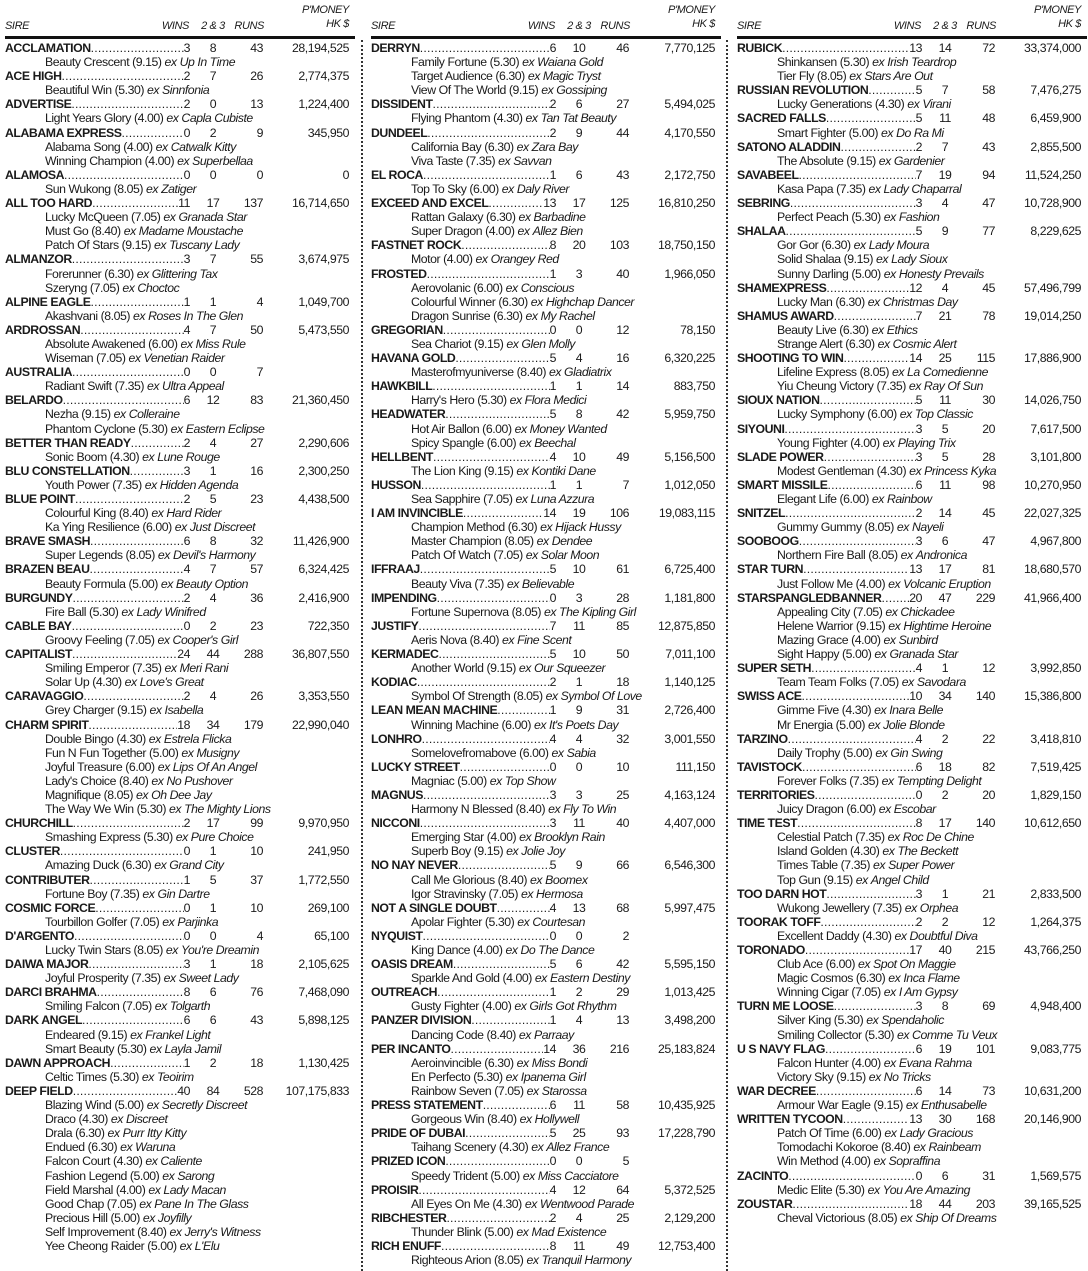  What do you see at coordinates (912, 1049) in the screenshot?
I see `sire-row: U S NAVY FLAG 6 19 101 9,083,775` at bounding box center [912, 1049].